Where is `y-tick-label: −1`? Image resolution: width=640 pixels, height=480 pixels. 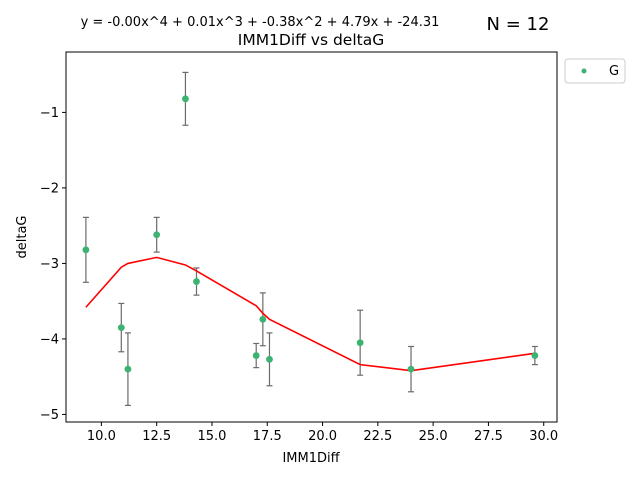
y-tick-label: −1 is located at coordinates (49, 113).